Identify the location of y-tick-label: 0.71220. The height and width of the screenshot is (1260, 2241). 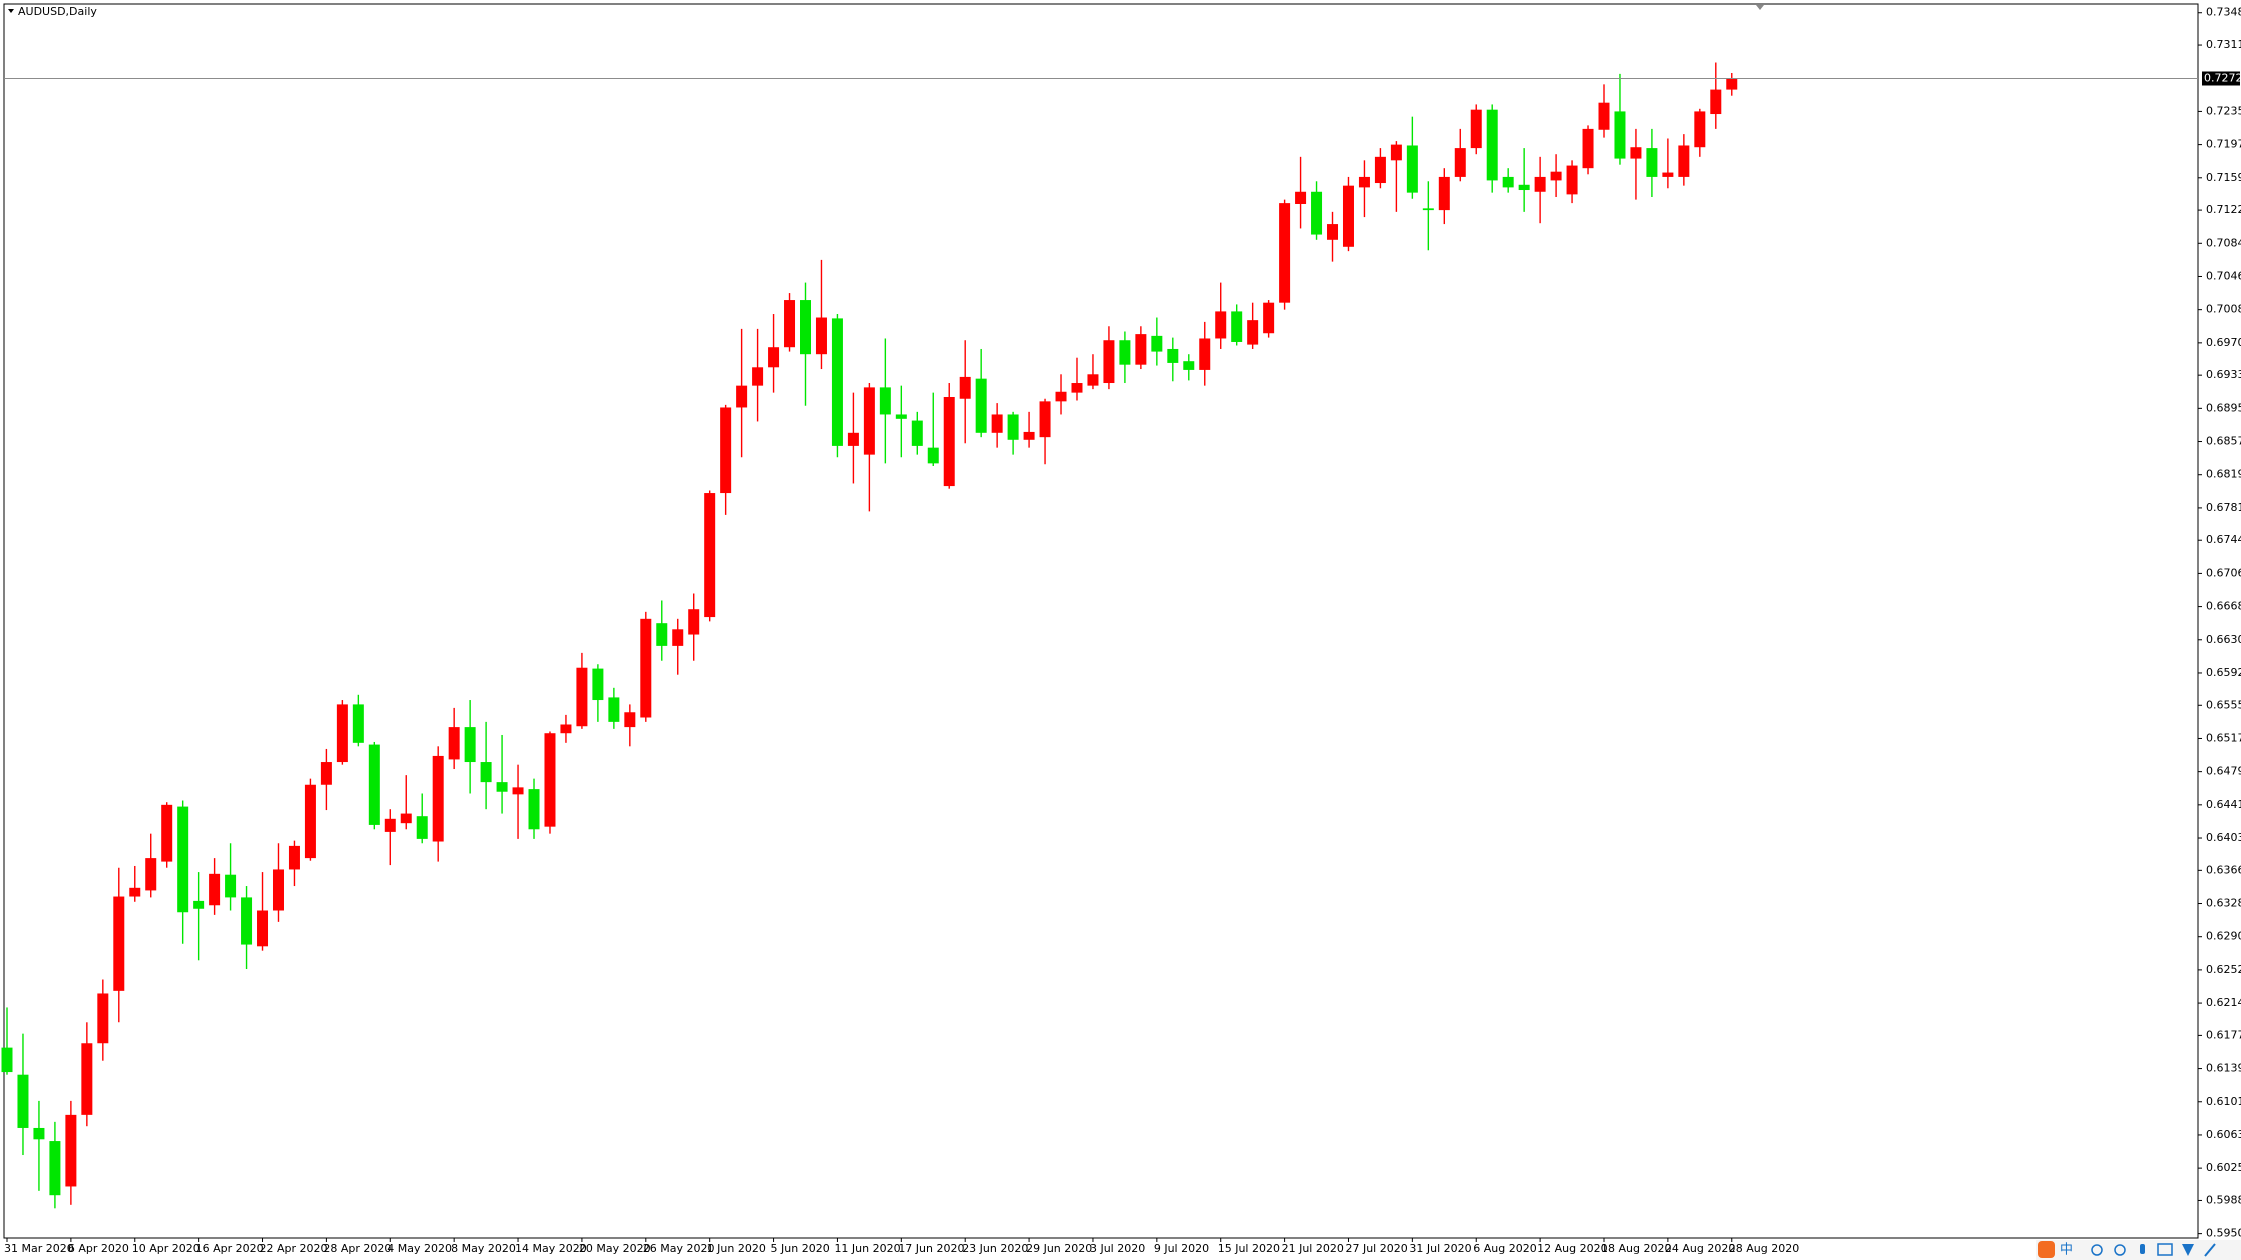
(2223, 209).